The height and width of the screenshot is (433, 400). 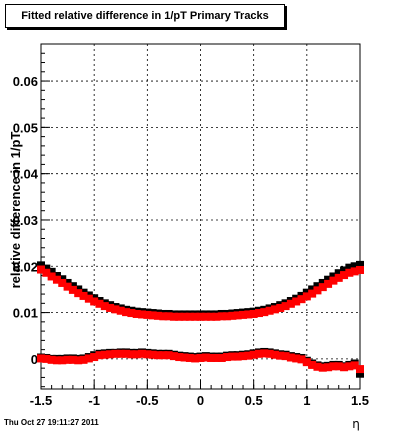 What do you see at coordinates (25, 220) in the screenshot?
I see `y-tick-label: 0.03` at bounding box center [25, 220].